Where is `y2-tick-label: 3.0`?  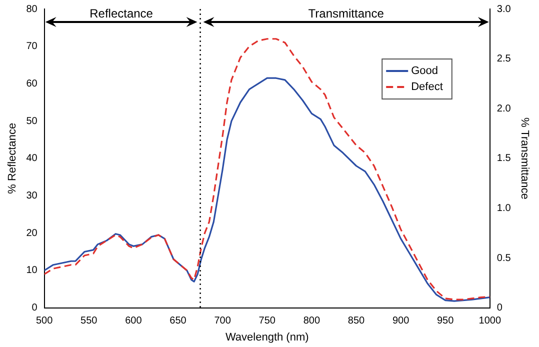
y2-tick-label: 3.0 is located at coordinates (504, 9).